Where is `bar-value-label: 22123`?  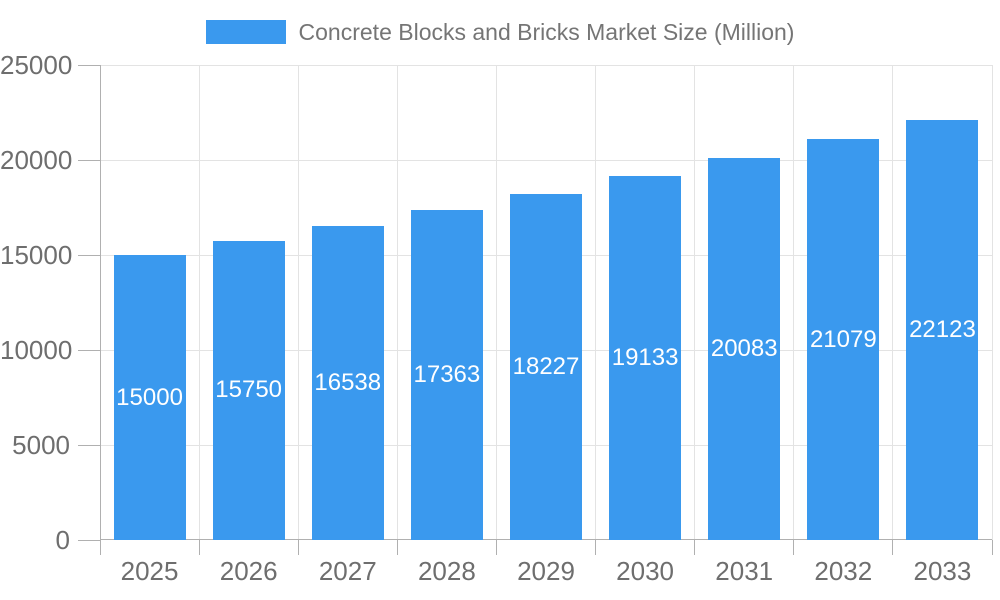 bar-value-label: 22123 is located at coordinates (942, 329).